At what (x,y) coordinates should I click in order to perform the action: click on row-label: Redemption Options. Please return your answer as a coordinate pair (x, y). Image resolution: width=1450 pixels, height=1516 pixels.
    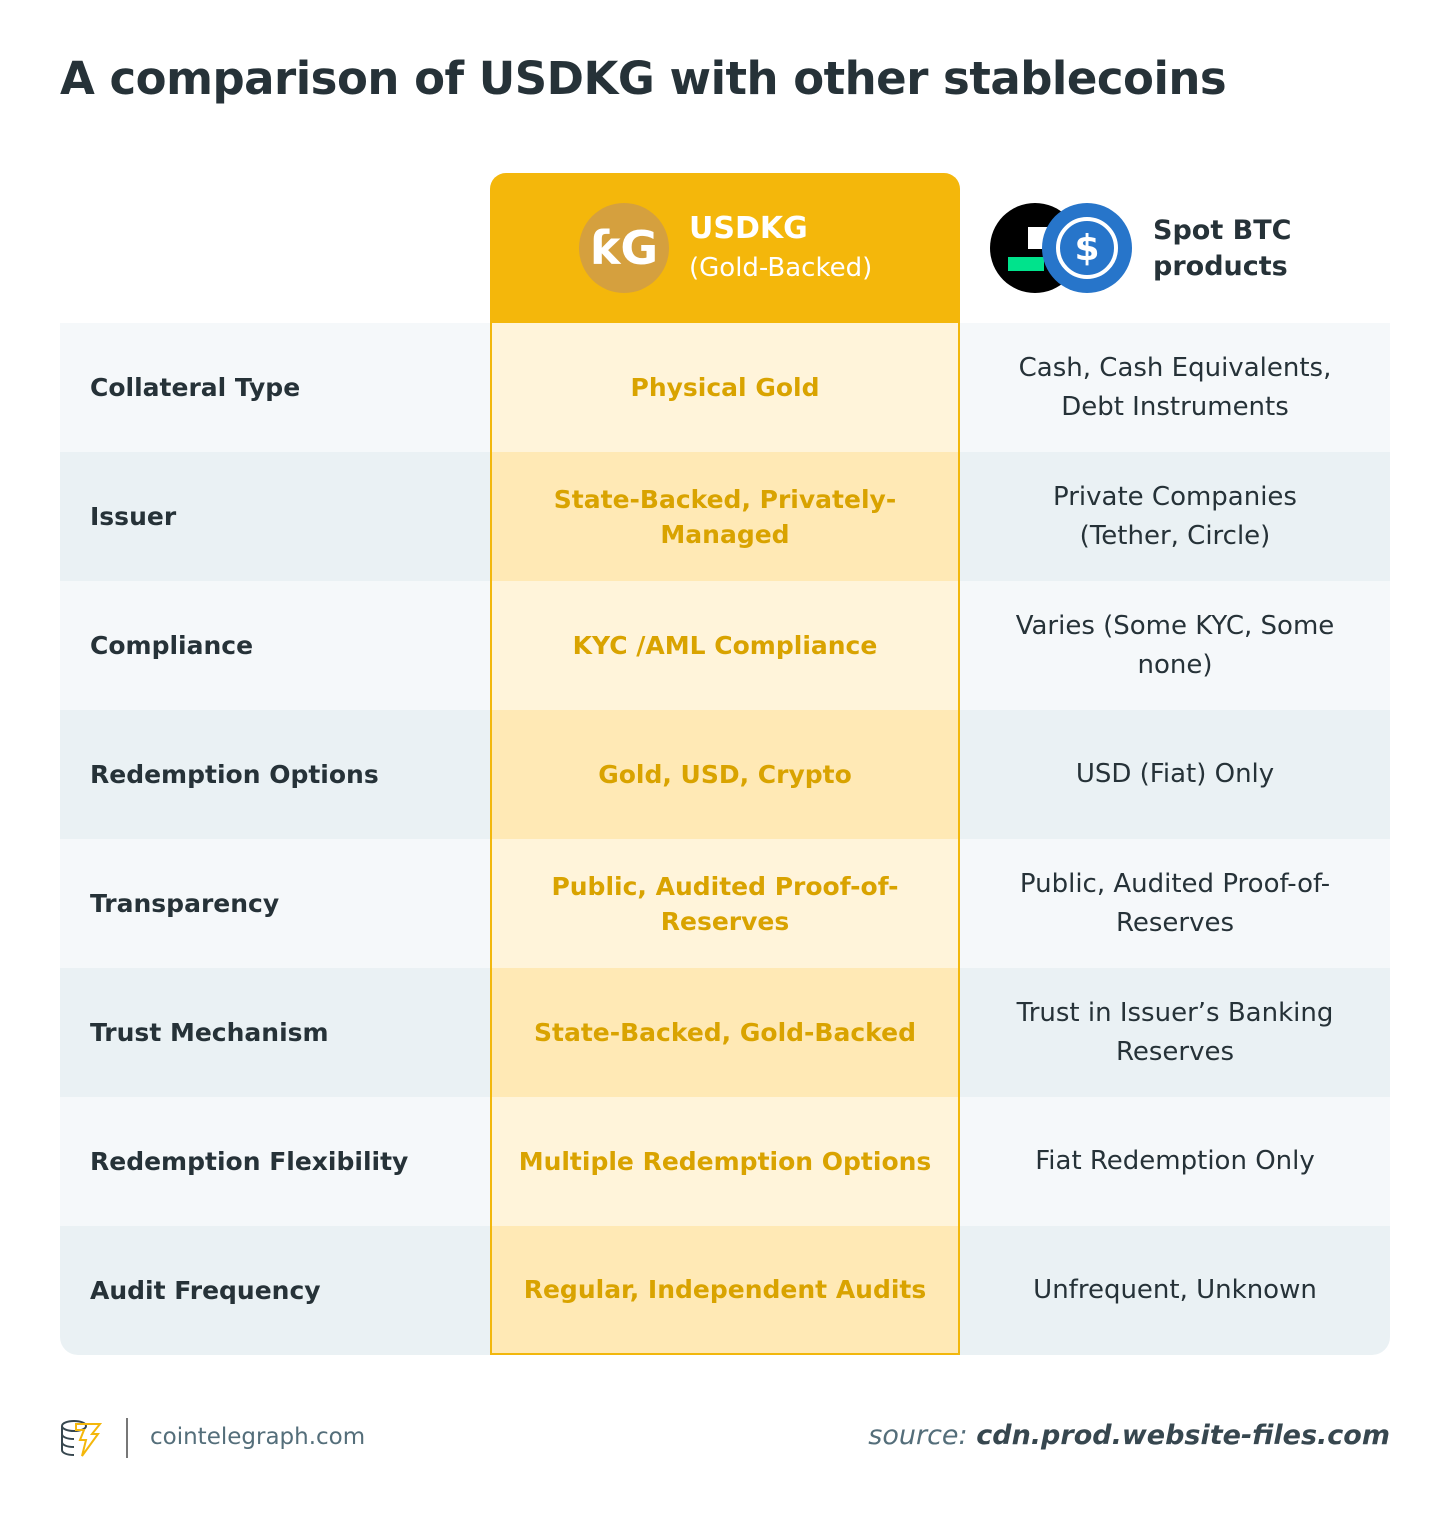
    Looking at the image, I should click on (234, 774).